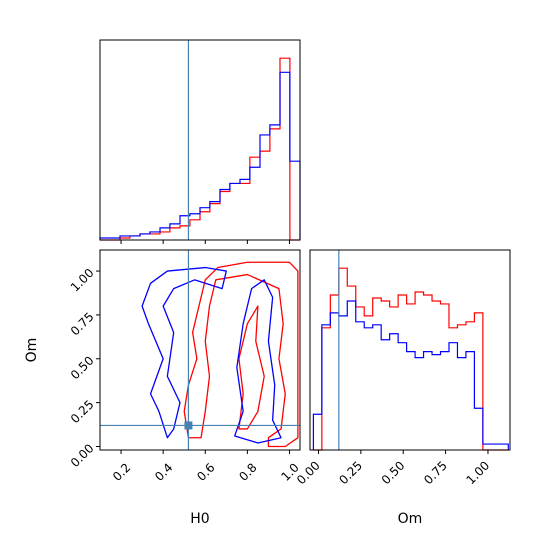  I want to click on joint-xtick-label-1: 0.4, so click(163, 471).